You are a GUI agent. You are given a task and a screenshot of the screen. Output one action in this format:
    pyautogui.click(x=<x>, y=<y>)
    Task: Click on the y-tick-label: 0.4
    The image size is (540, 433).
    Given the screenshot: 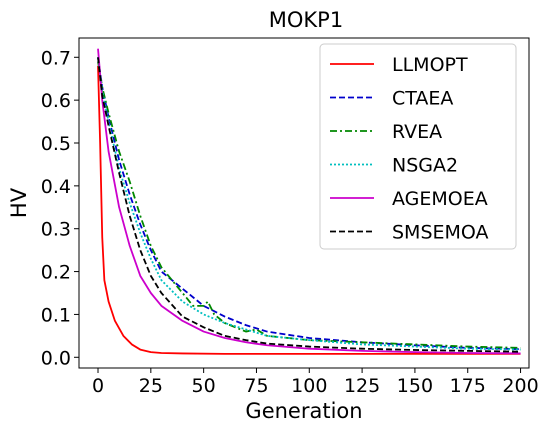 What is the action you would take?
    pyautogui.click(x=56, y=187)
    